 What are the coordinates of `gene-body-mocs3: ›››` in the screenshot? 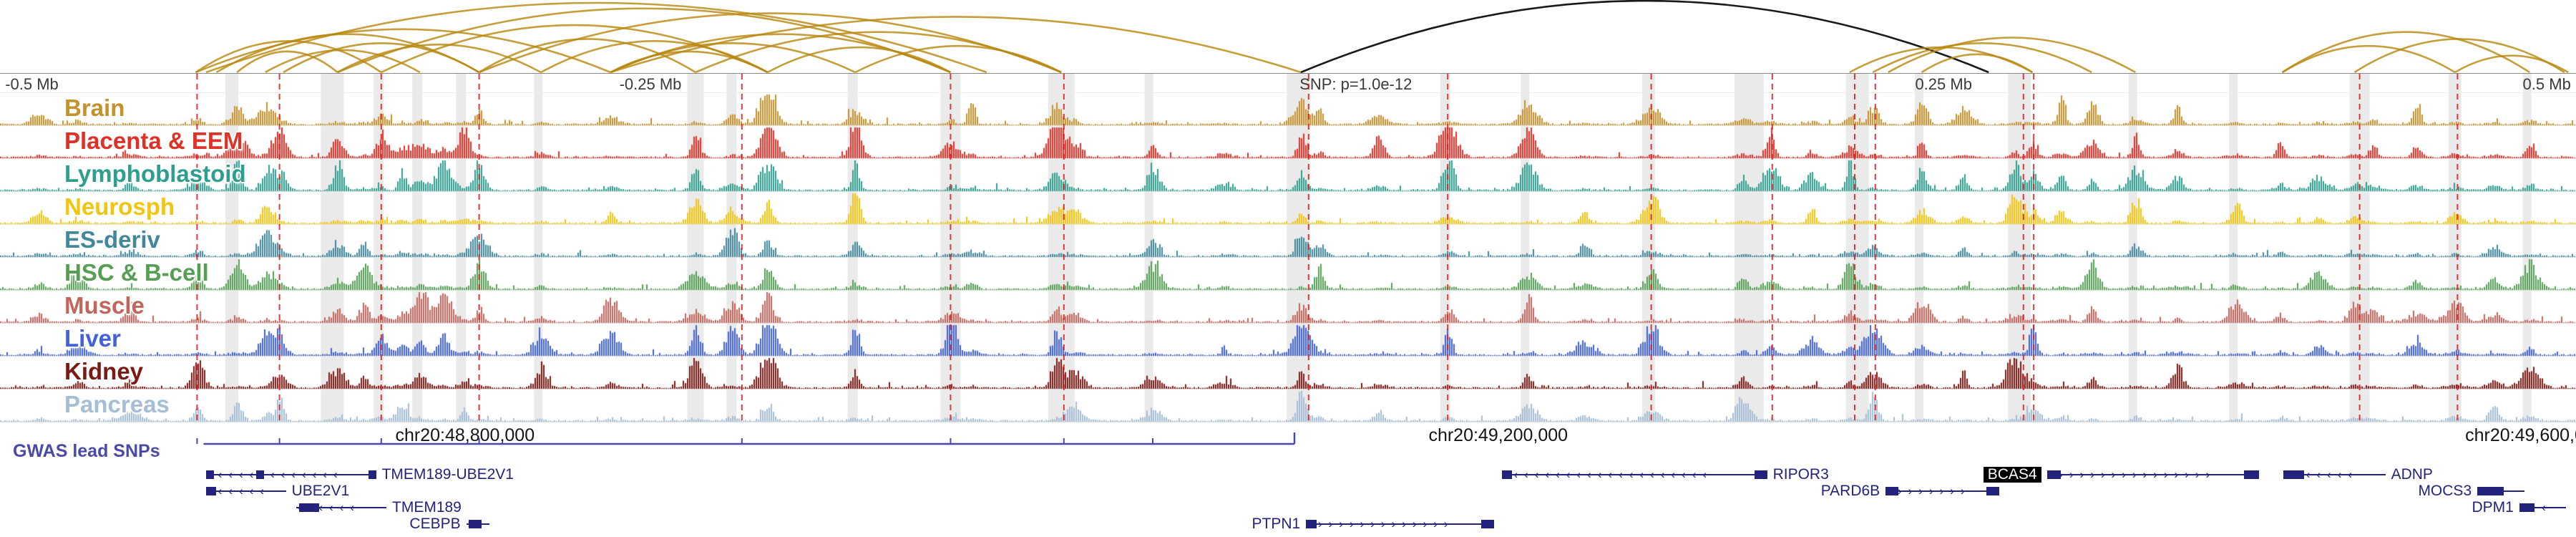 It's located at (2500, 491).